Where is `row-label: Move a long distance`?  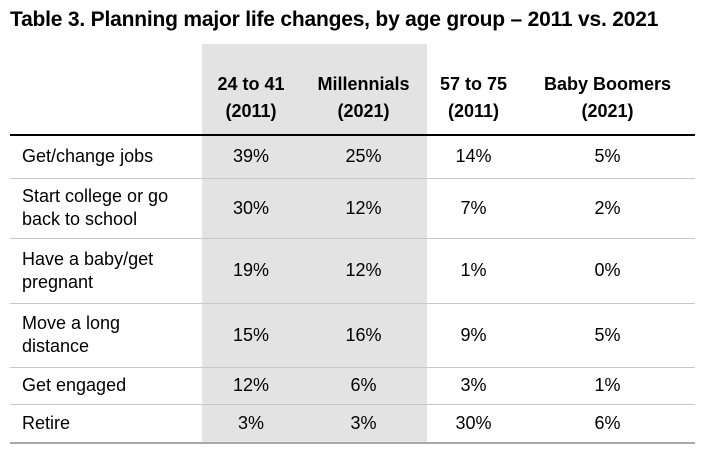
row-label: Move a long distance is located at coordinates (106, 335).